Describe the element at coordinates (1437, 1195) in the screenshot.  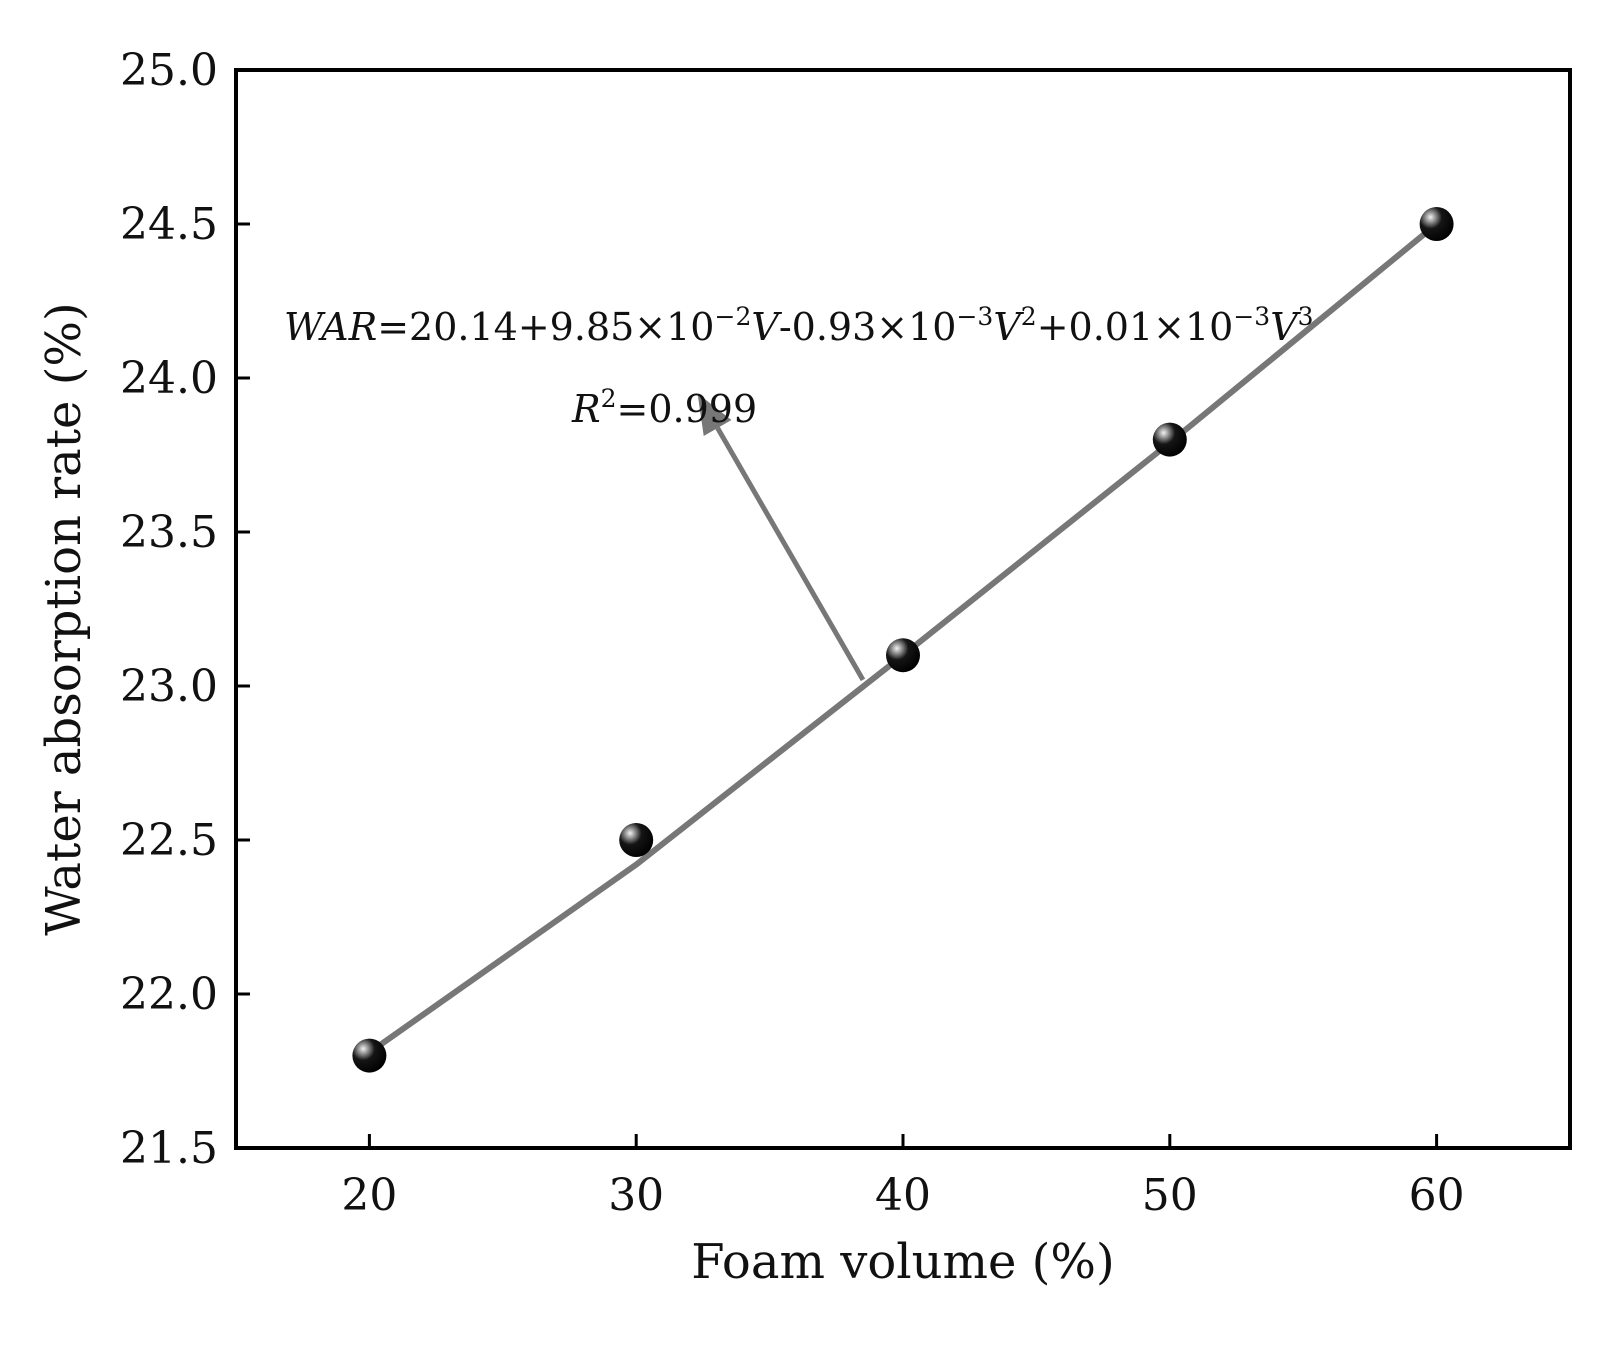
I see `x-tick-label: 60` at that location.